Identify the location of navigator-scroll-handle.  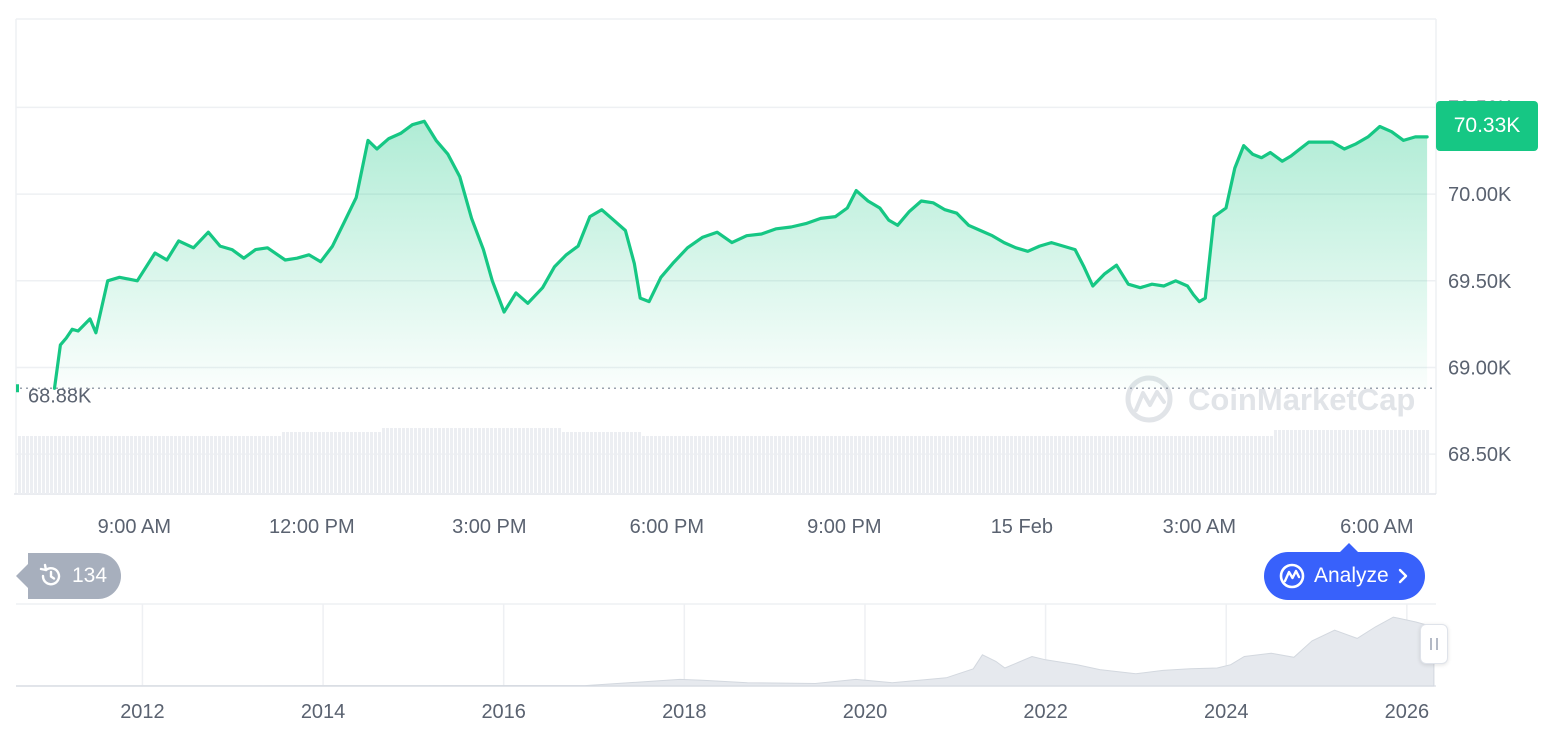
(1434, 644).